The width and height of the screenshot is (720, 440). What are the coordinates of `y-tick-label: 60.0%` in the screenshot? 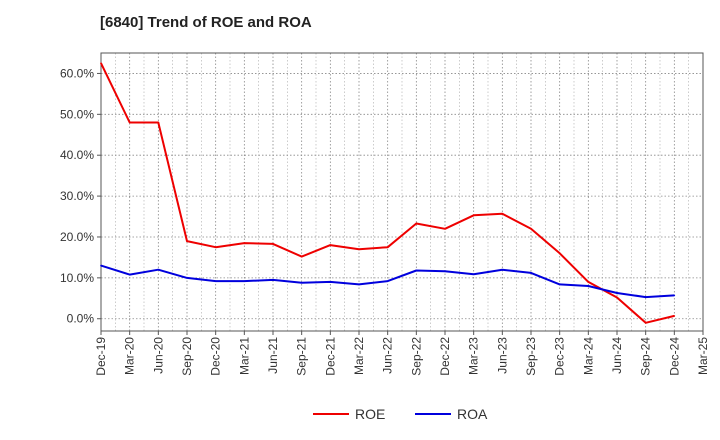 It's located at (77, 73).